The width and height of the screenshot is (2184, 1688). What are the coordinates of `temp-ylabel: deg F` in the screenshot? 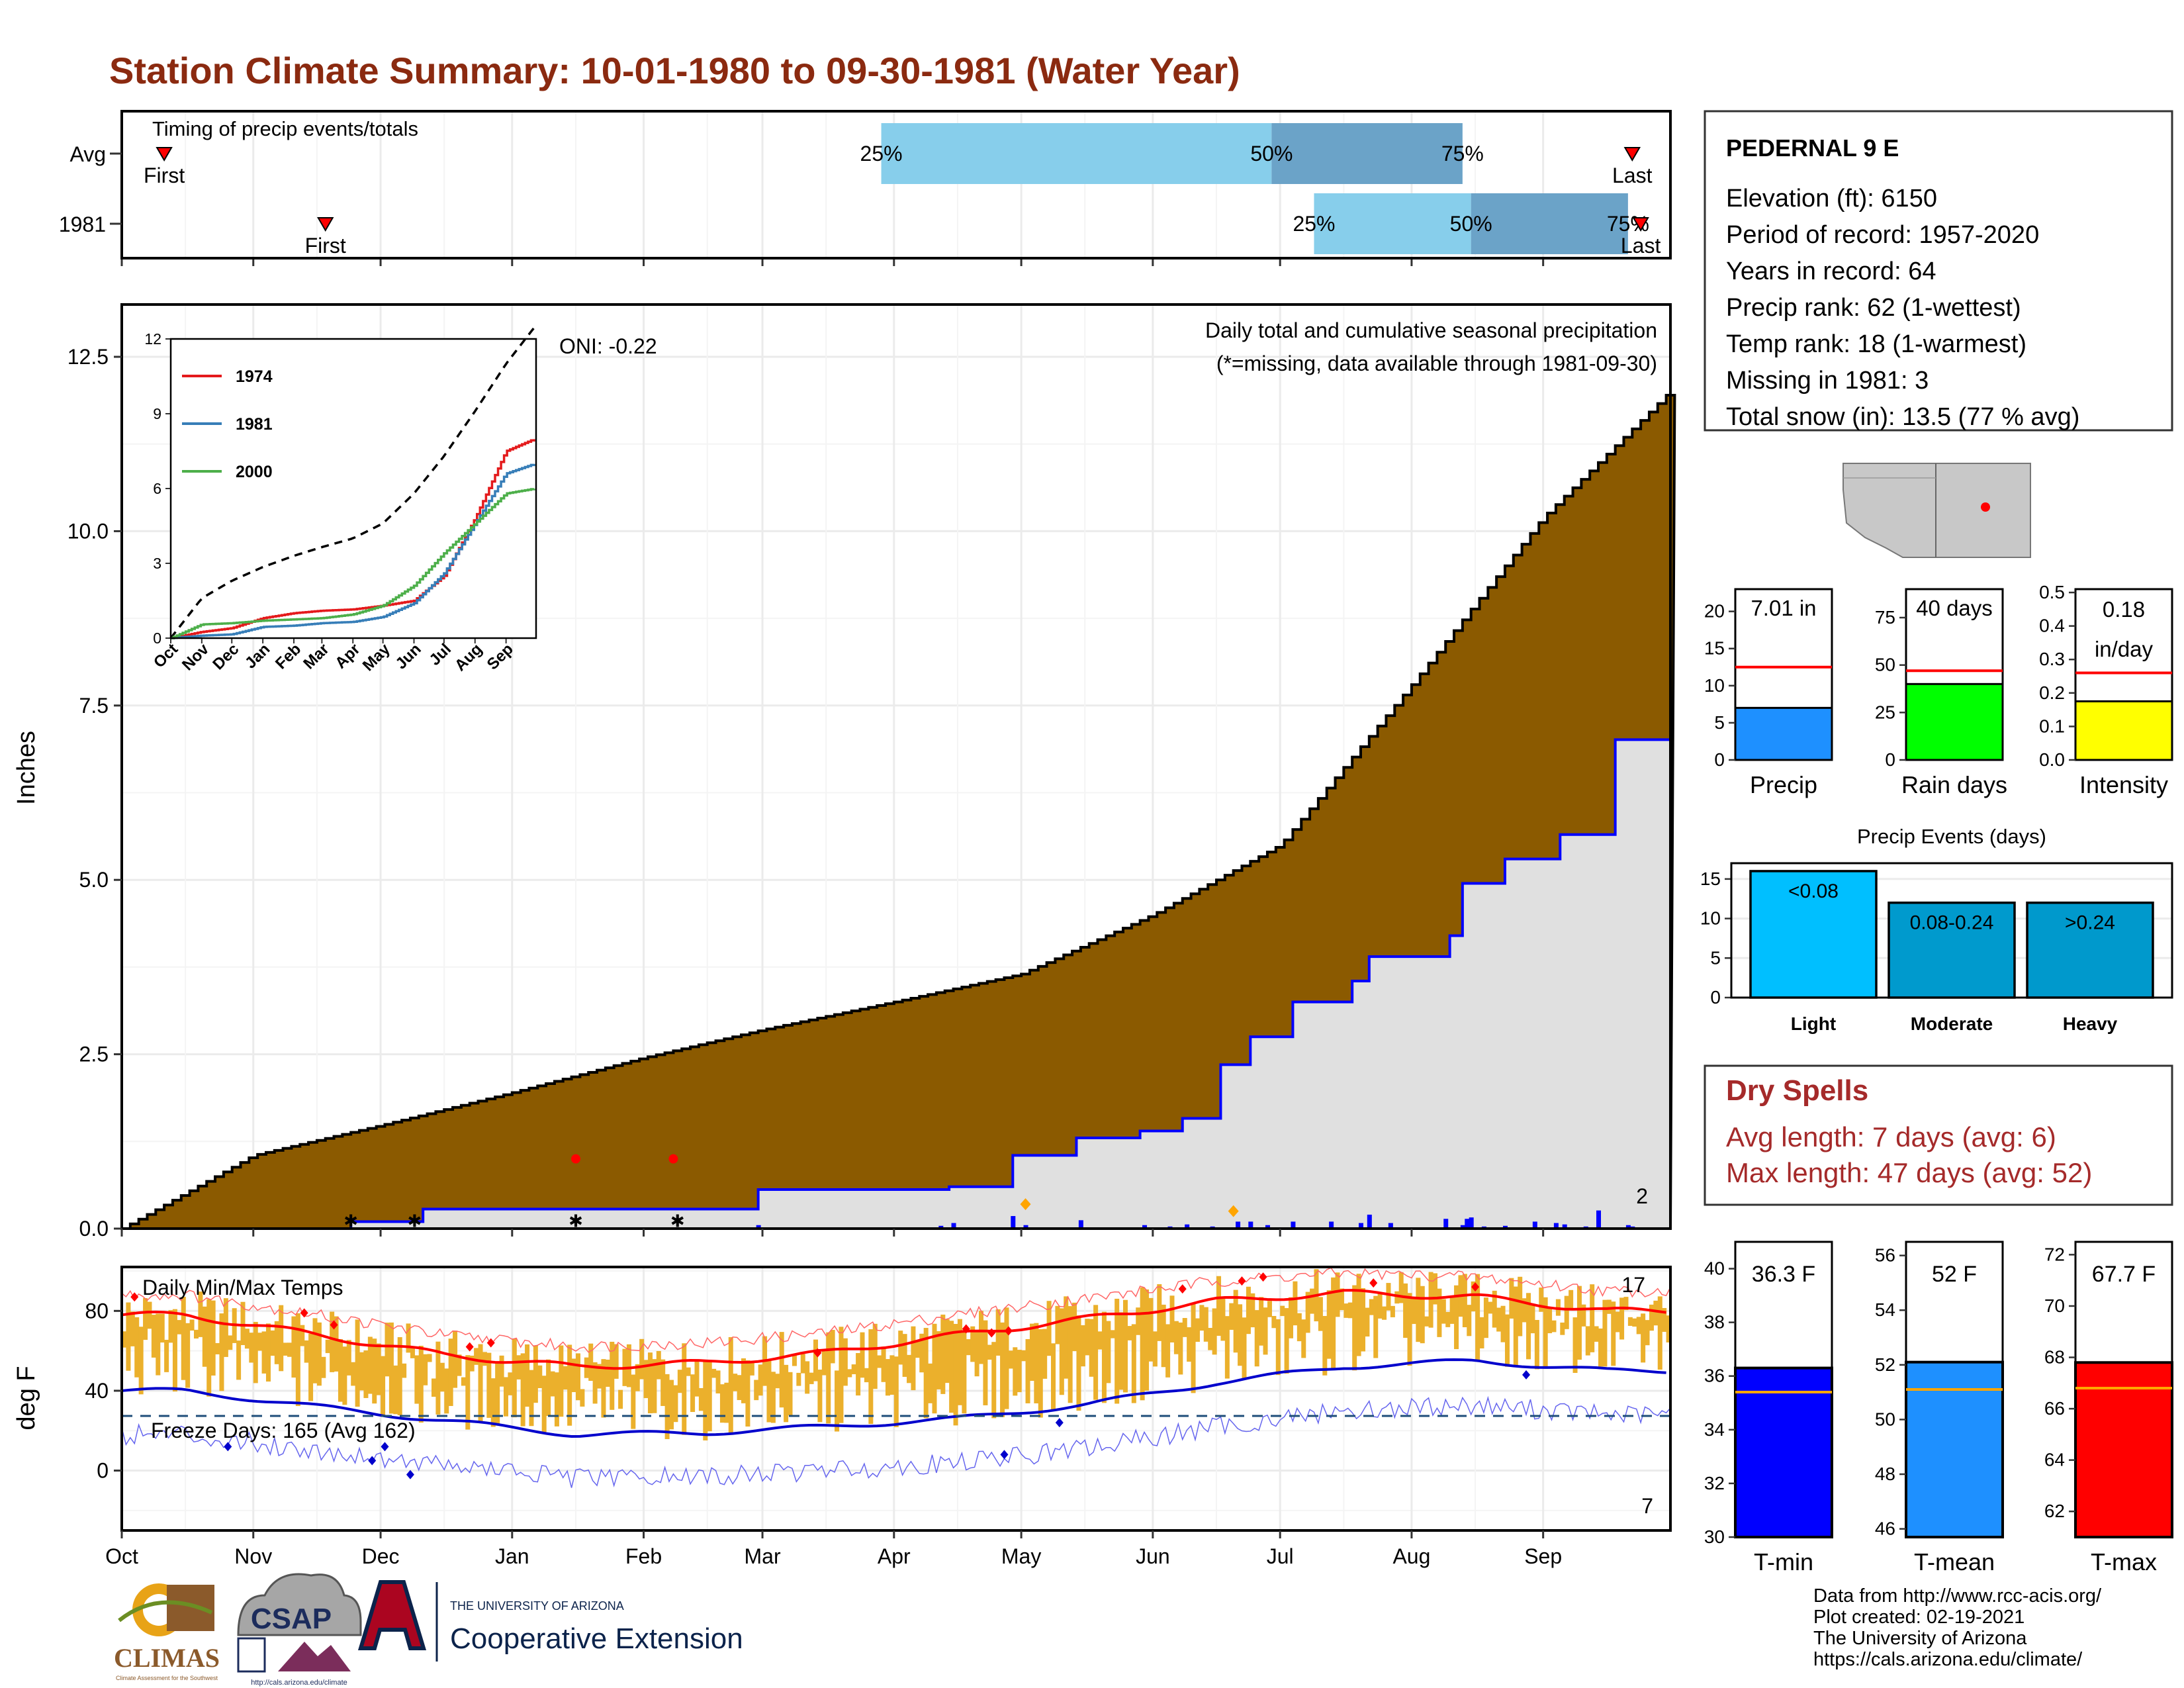 It's located at (26, 1398).